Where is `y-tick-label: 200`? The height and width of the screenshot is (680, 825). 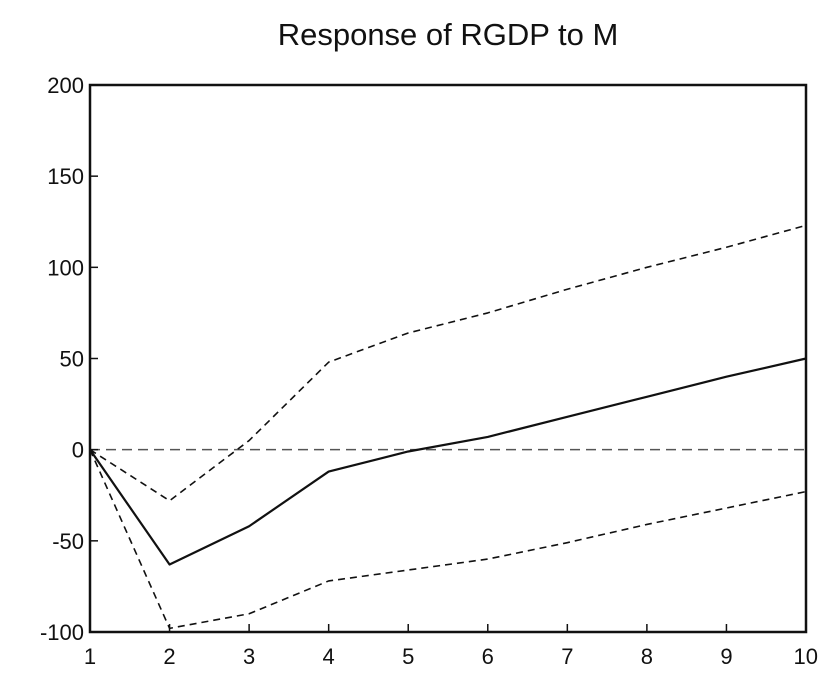
y-tick-label: 200 is located at coordinates (65, 85).